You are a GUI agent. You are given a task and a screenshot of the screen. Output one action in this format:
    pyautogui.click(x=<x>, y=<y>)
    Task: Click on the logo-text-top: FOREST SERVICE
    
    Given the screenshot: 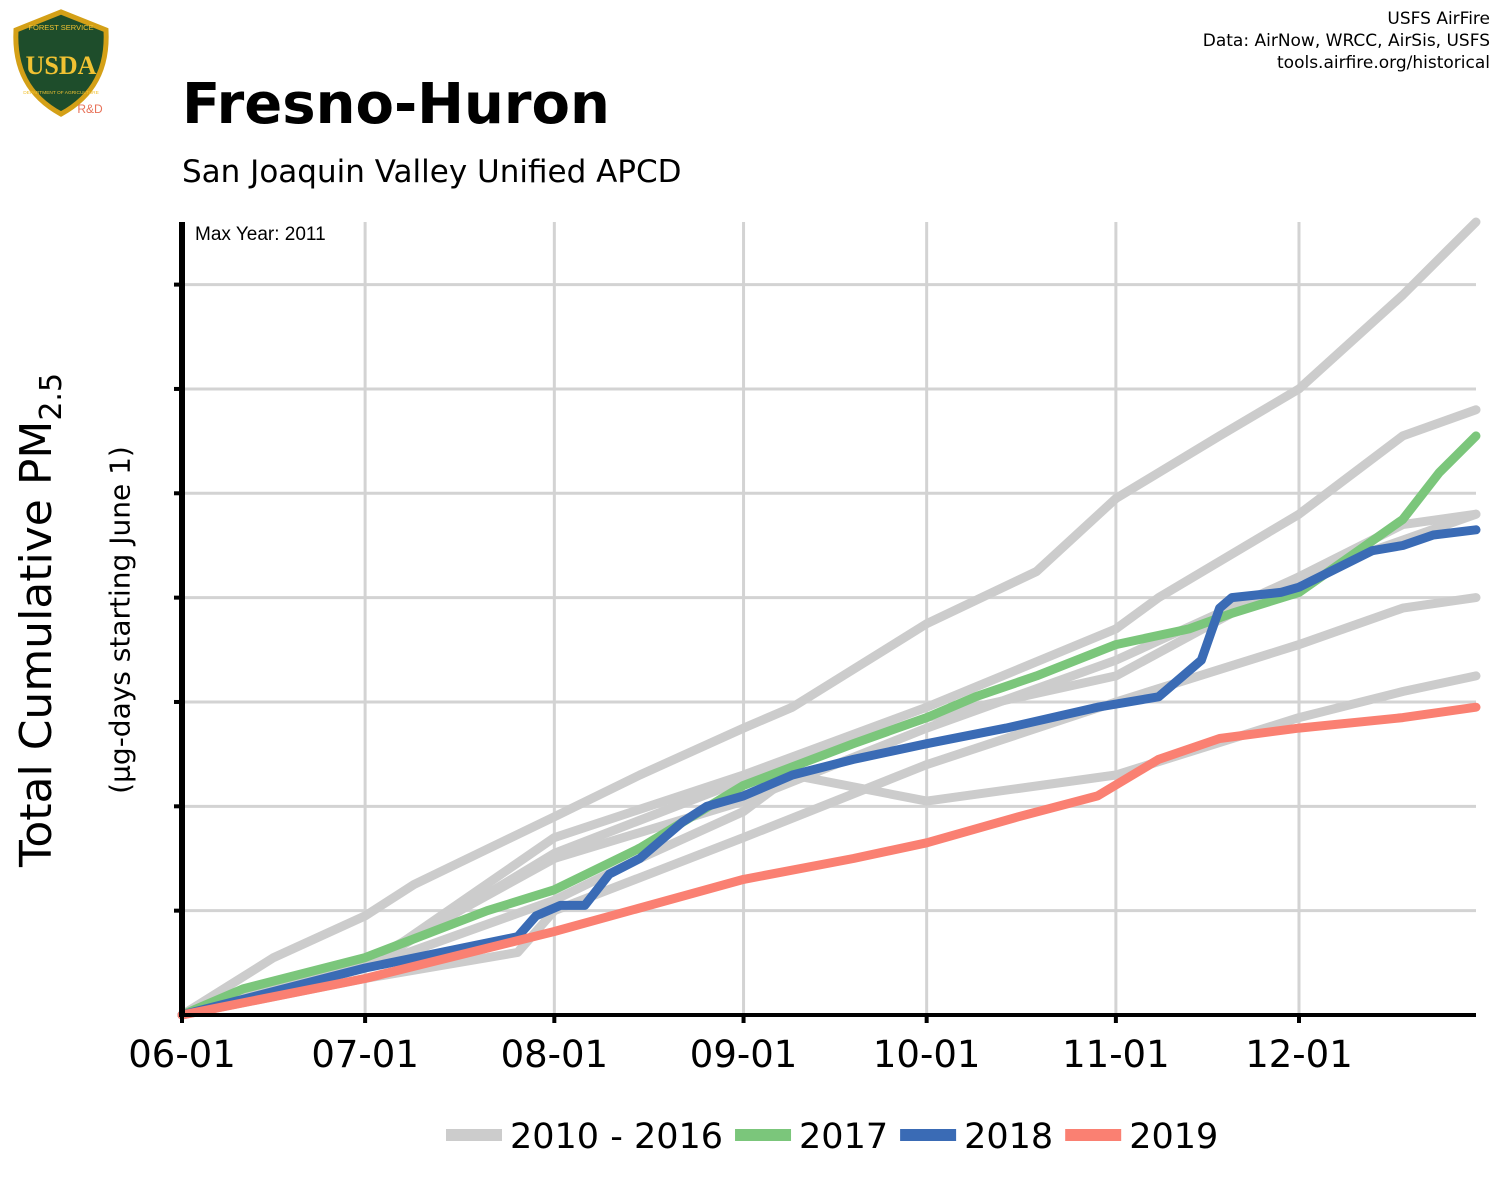 What is the action you would take?
    pyautogui.click(x=60, y=27)
    